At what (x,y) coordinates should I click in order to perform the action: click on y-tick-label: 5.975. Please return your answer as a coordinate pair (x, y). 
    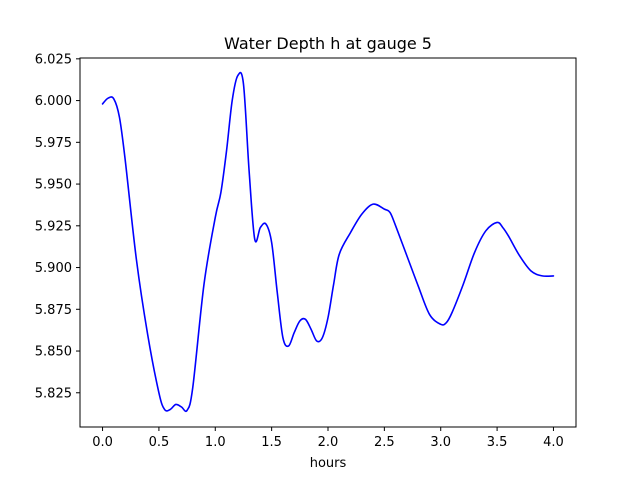
    Looking at the image, I should click on (53, 143).